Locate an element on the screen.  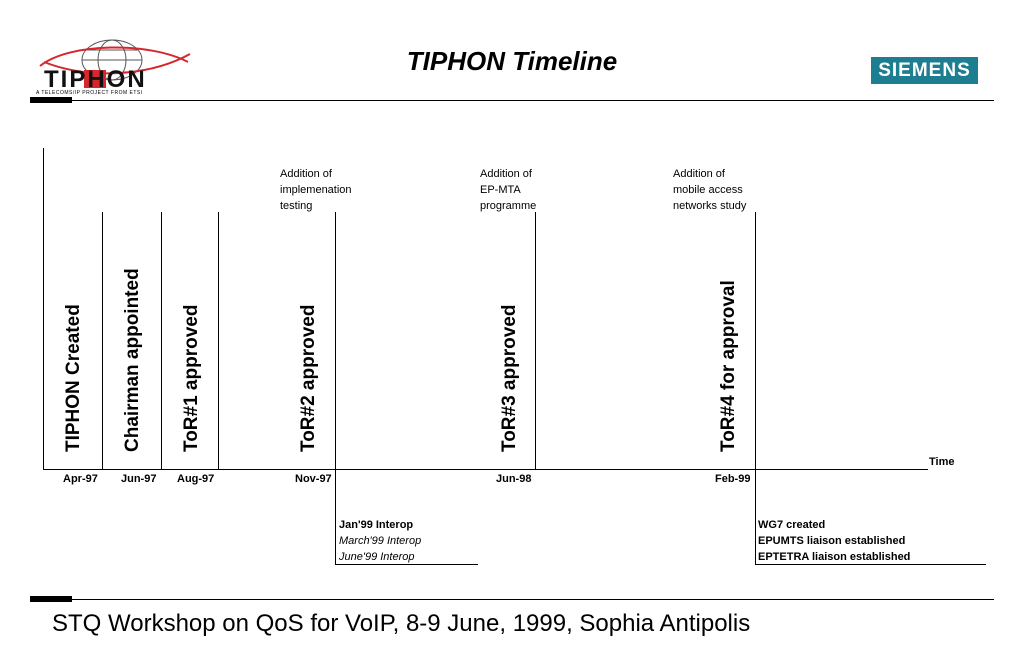
milestone-label: ToR#4 for approval is located at coordinates (728, 366).